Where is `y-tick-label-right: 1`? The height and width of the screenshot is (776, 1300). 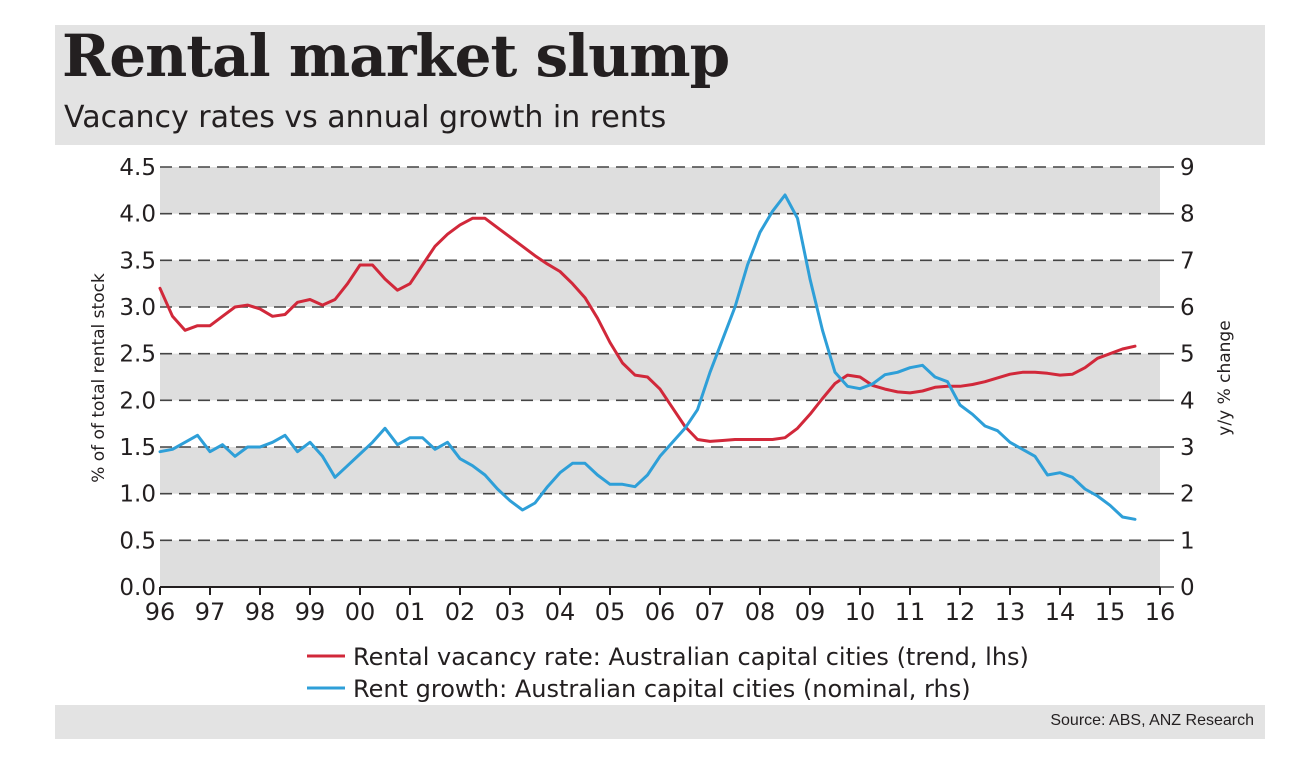 y-tick-label-right: 1 is located at coordinates (1187, 541).